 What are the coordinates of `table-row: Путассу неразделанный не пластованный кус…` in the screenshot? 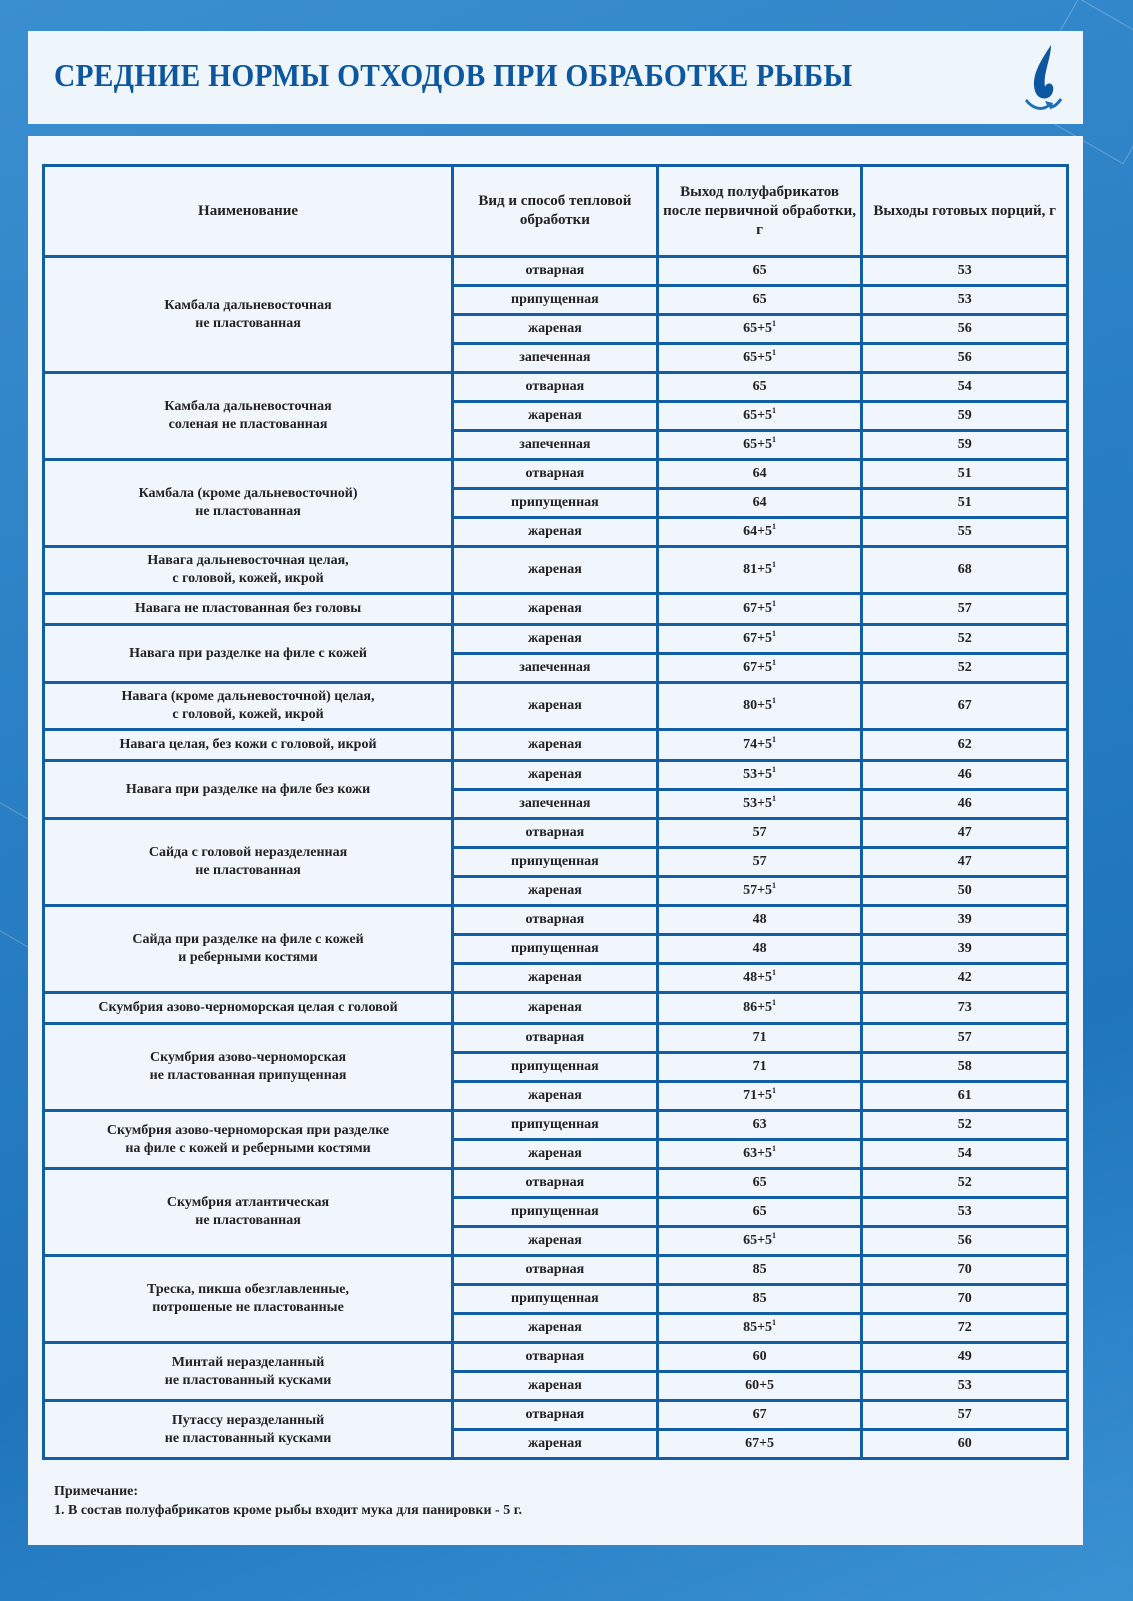 It's located at (555, 1429).